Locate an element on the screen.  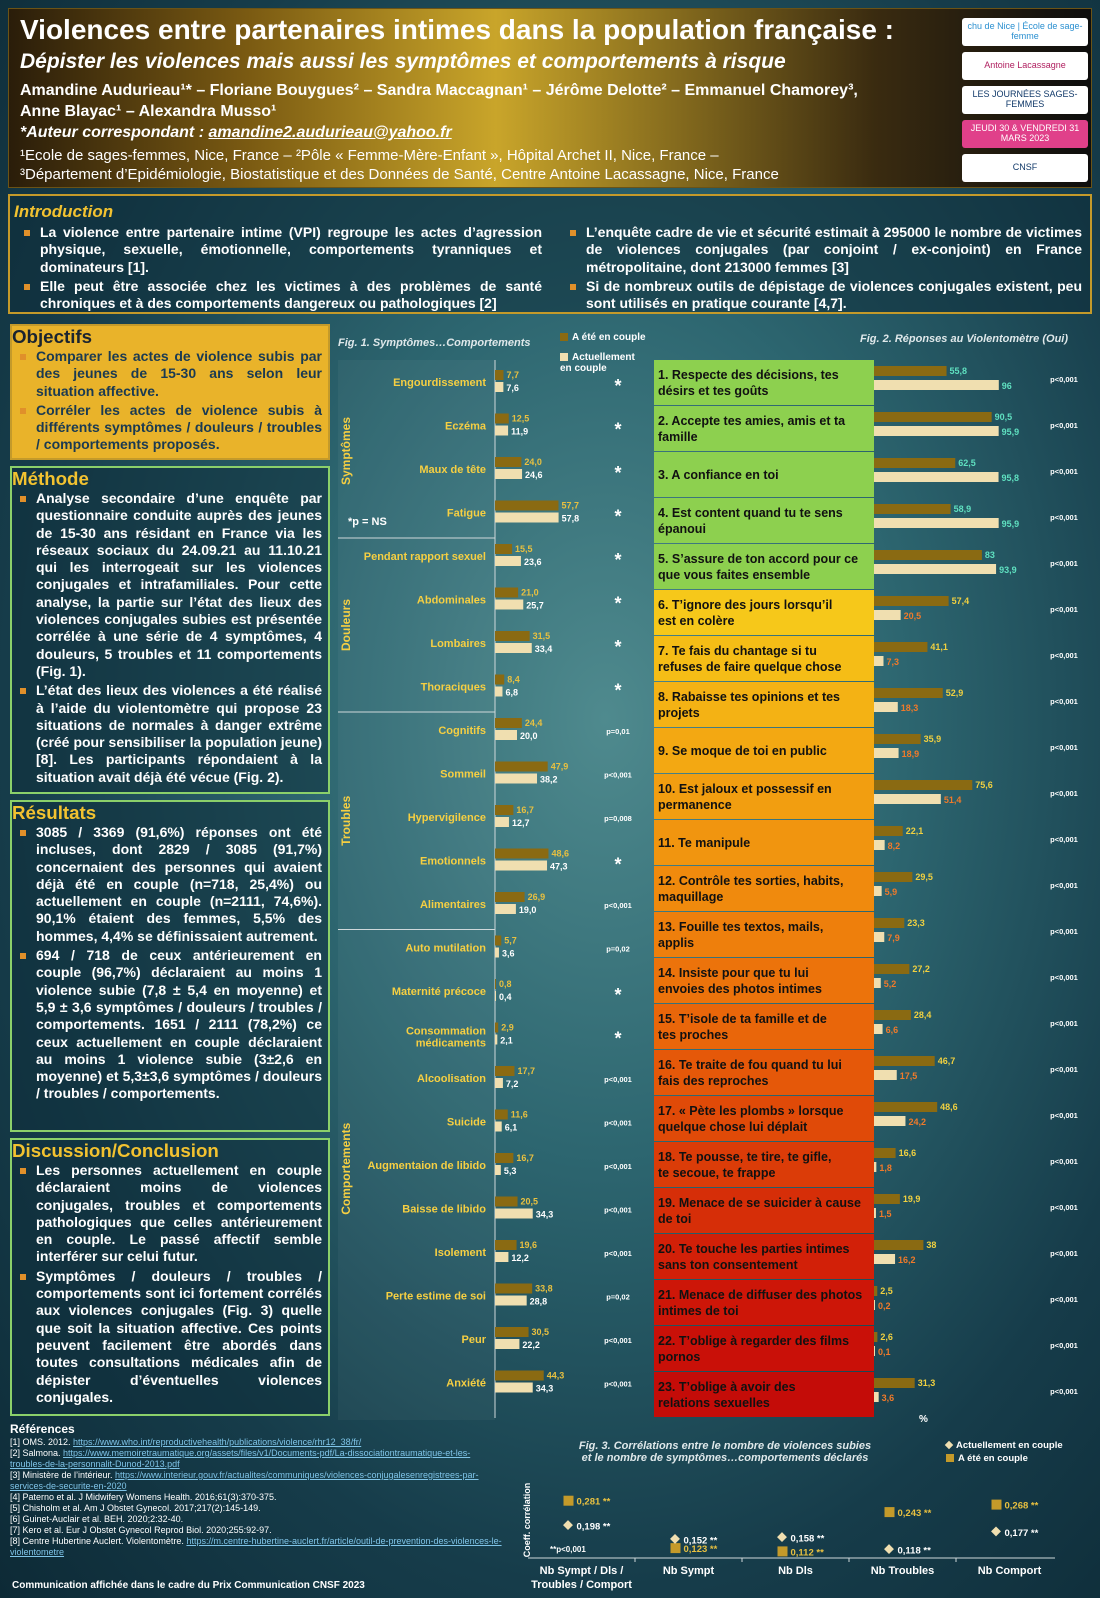
fig3-label-current: 0,198 ** is located at coordinates (594, 1527).